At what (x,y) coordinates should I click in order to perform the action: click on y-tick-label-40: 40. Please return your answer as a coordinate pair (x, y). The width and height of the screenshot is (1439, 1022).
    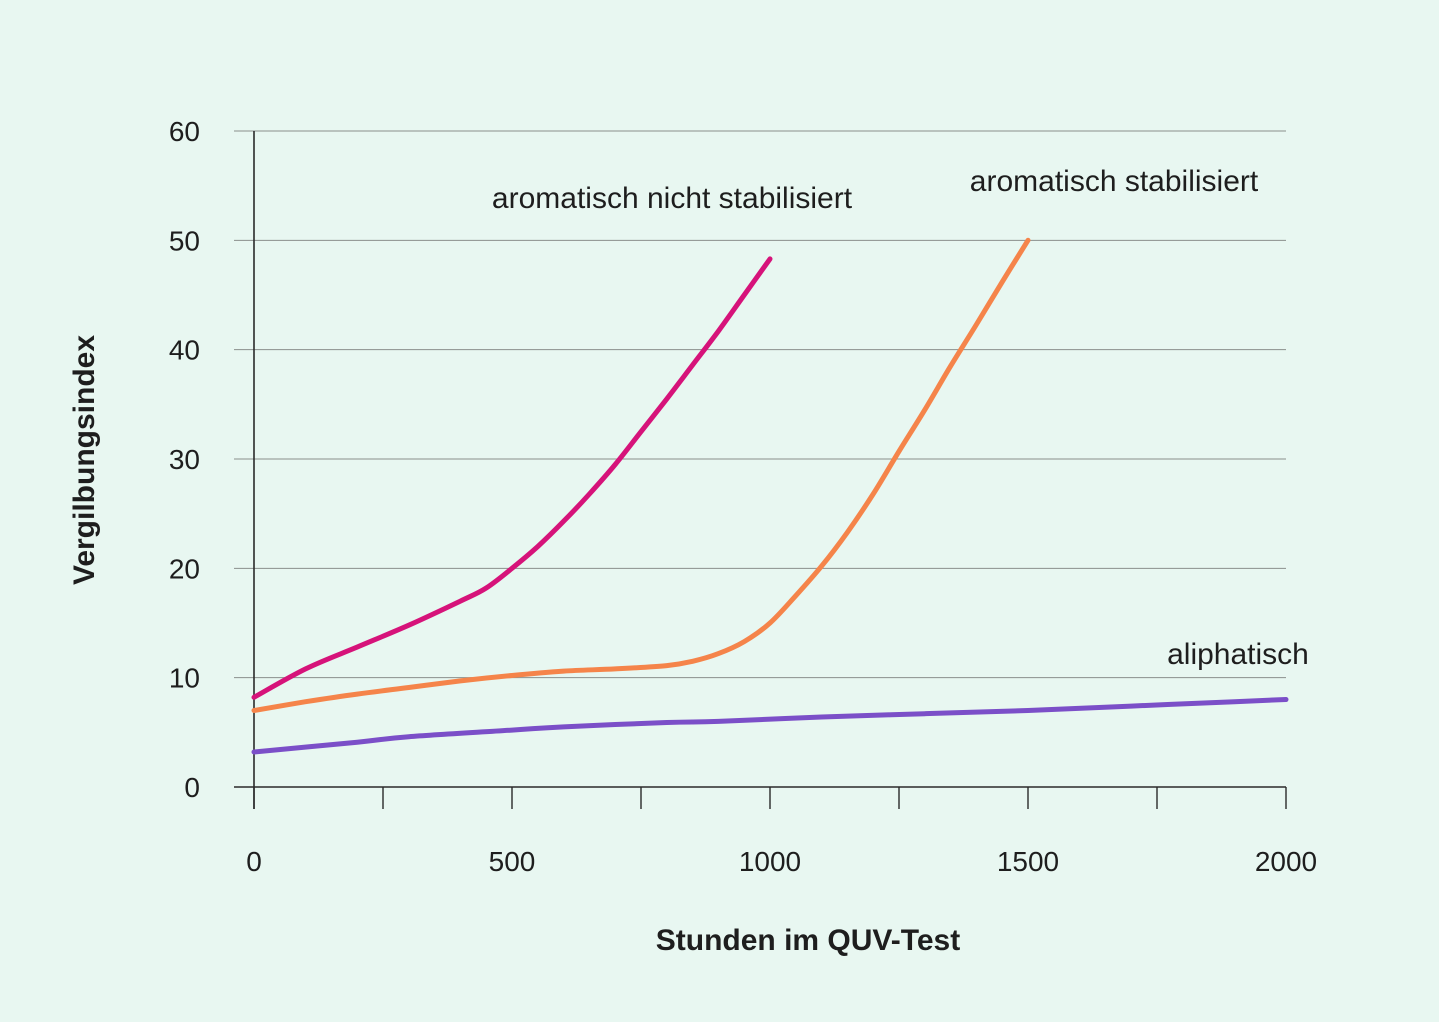
    Looking at the image, I should click on (184, 350).